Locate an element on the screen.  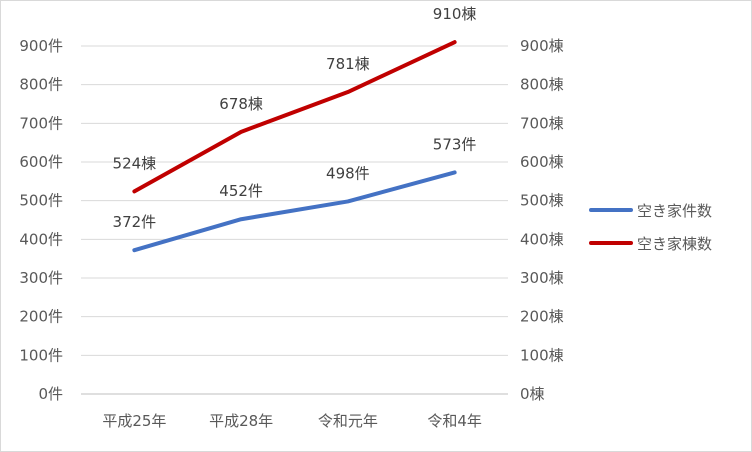
data-label: 678棟 is located at coordinates (241, 104).